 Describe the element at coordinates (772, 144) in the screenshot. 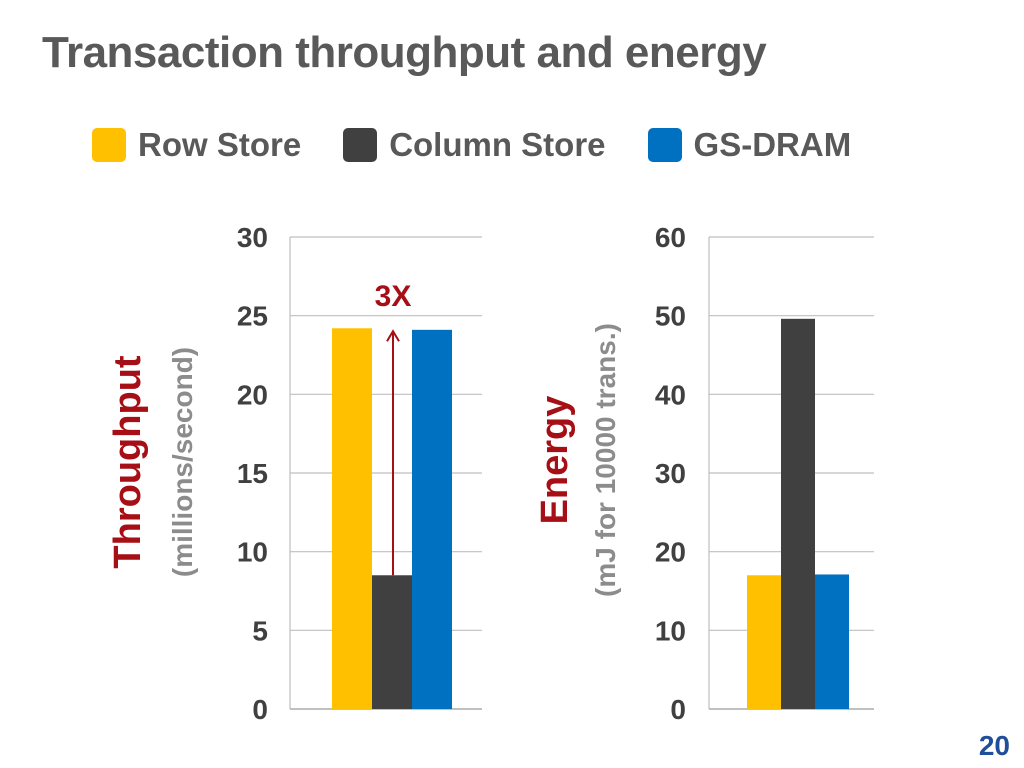

I see `legend-label-gs-dram: GS-DRAM` at that location.